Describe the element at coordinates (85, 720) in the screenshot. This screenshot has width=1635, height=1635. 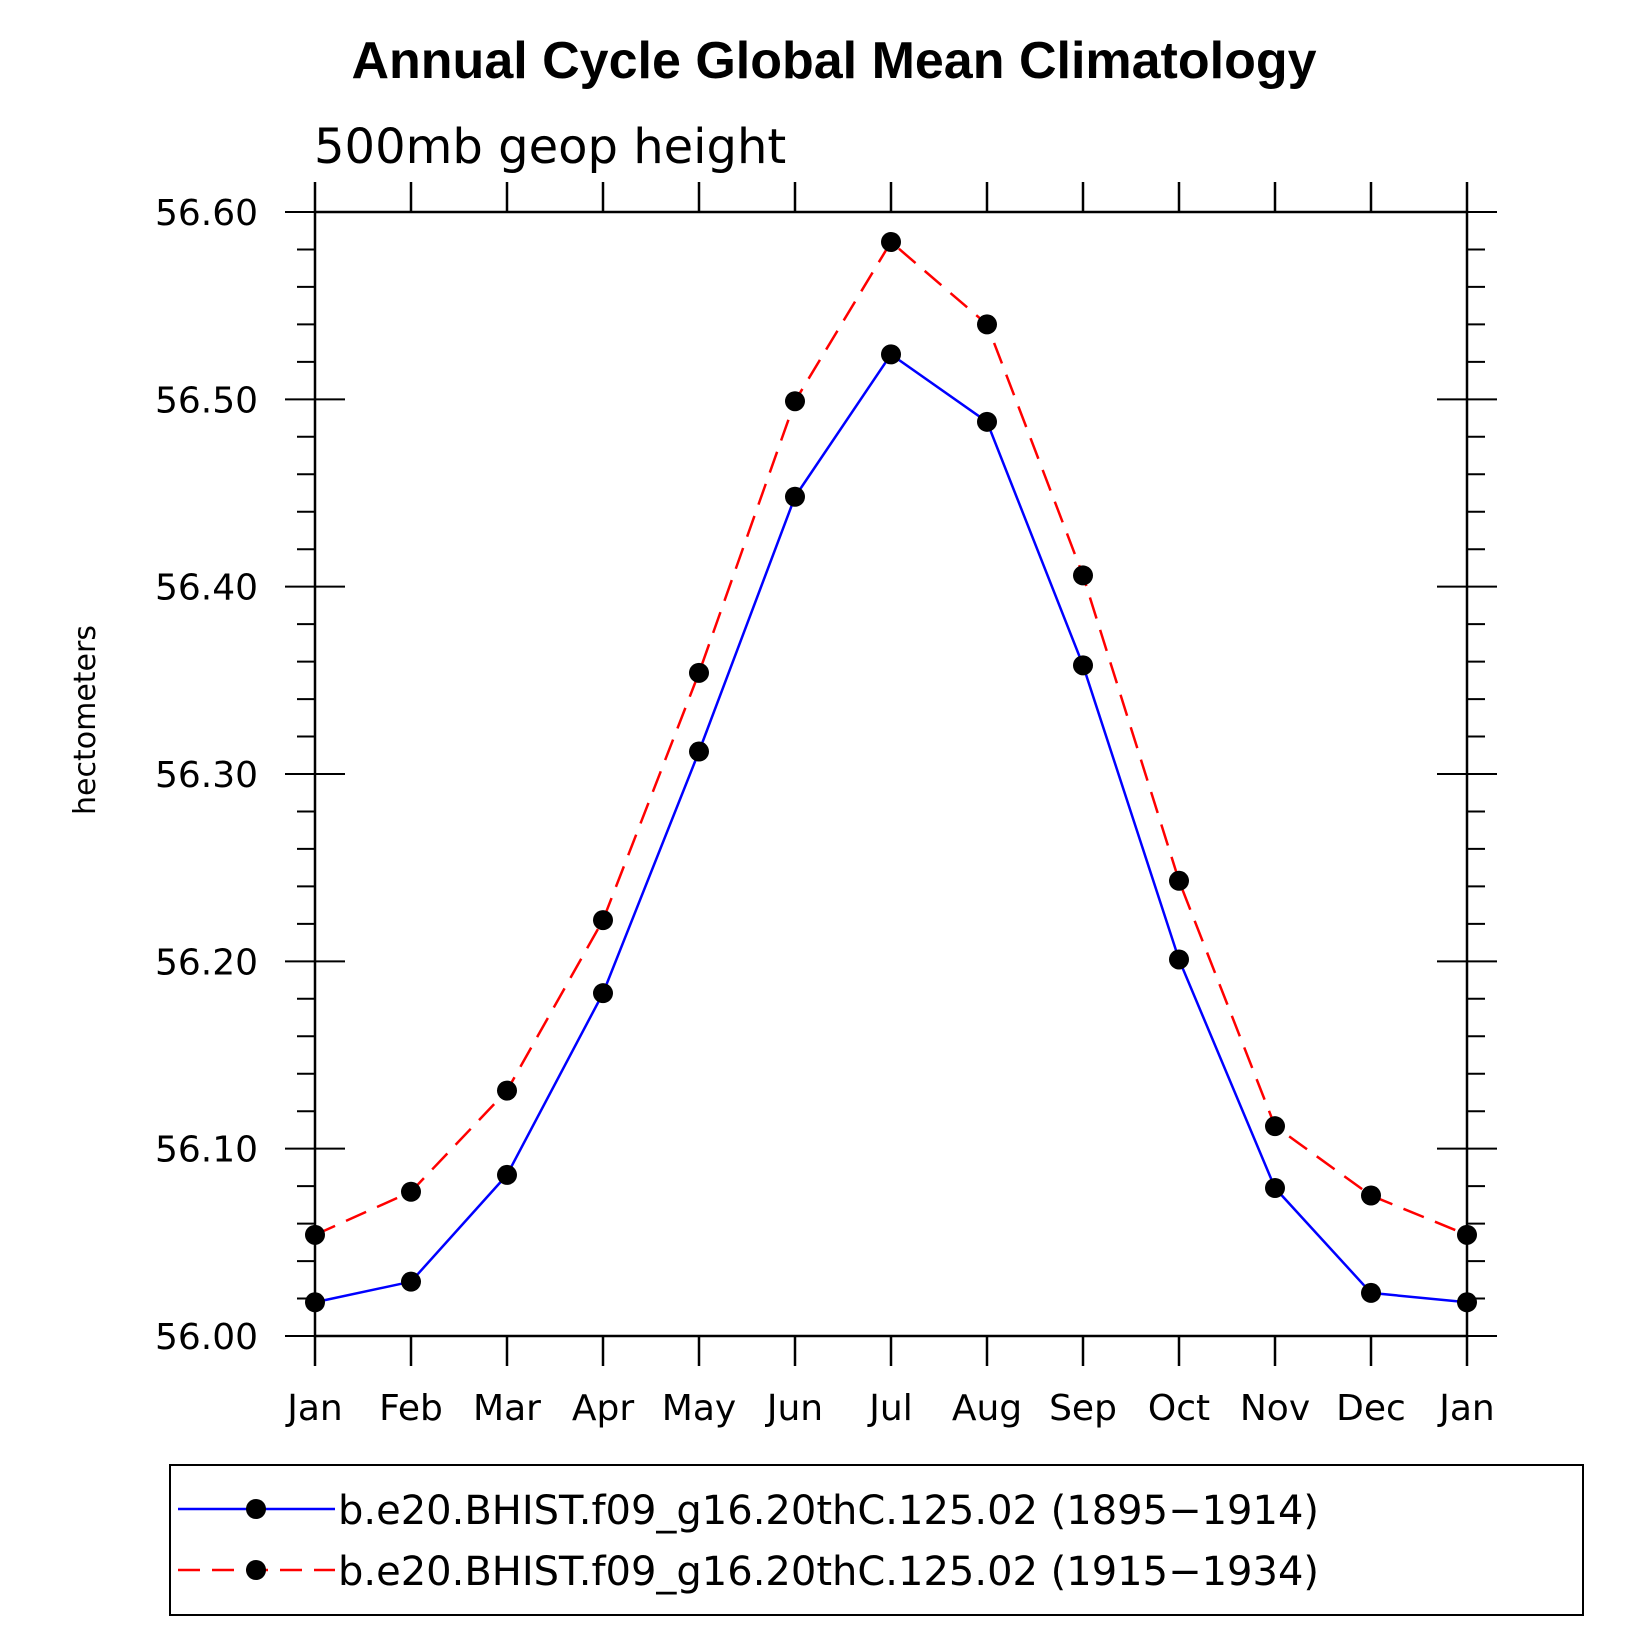
I see `y-axis-label: hectometers` at that location.